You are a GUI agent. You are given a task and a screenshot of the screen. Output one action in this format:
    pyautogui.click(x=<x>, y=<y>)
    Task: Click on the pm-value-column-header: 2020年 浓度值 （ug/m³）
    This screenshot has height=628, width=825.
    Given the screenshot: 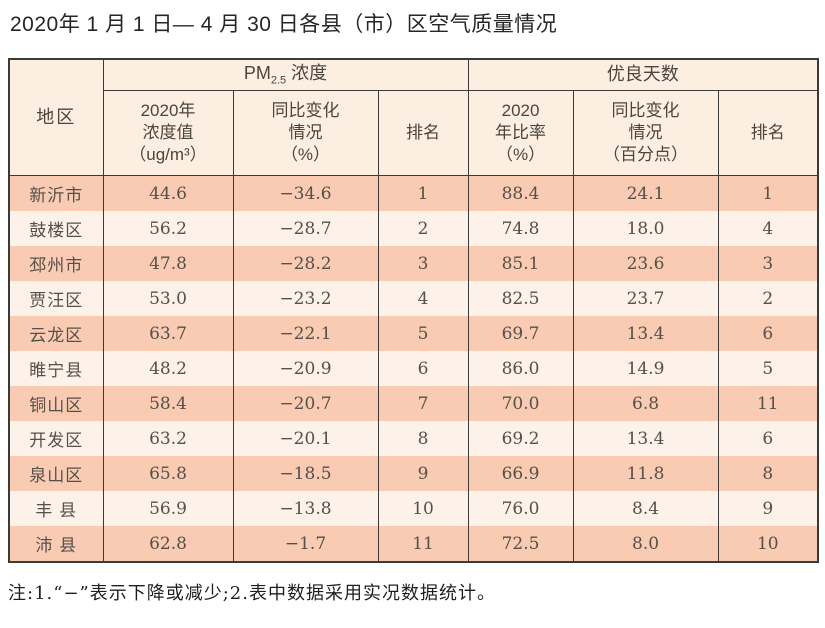 What is the action you would take?
    pyautogui.click(x=168, y=133)
    